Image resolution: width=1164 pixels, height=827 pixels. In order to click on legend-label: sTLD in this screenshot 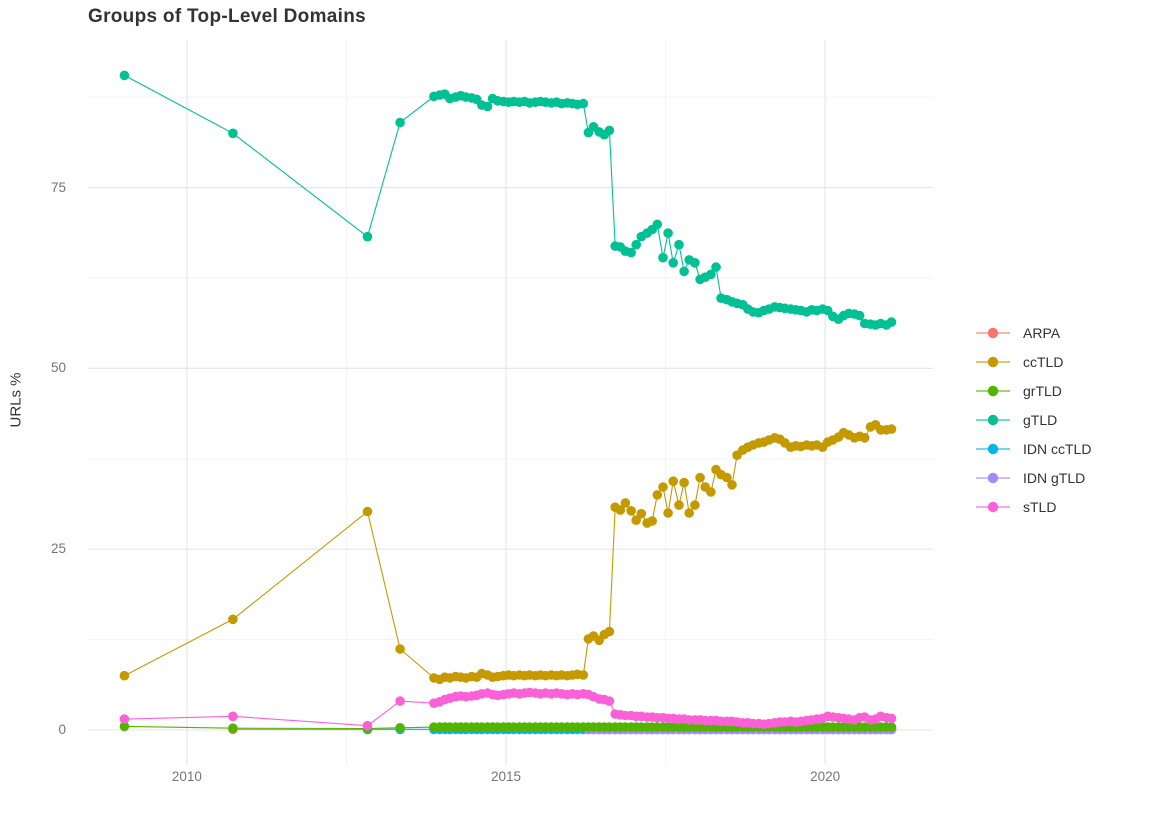, I will do `click(1040, 506)`.